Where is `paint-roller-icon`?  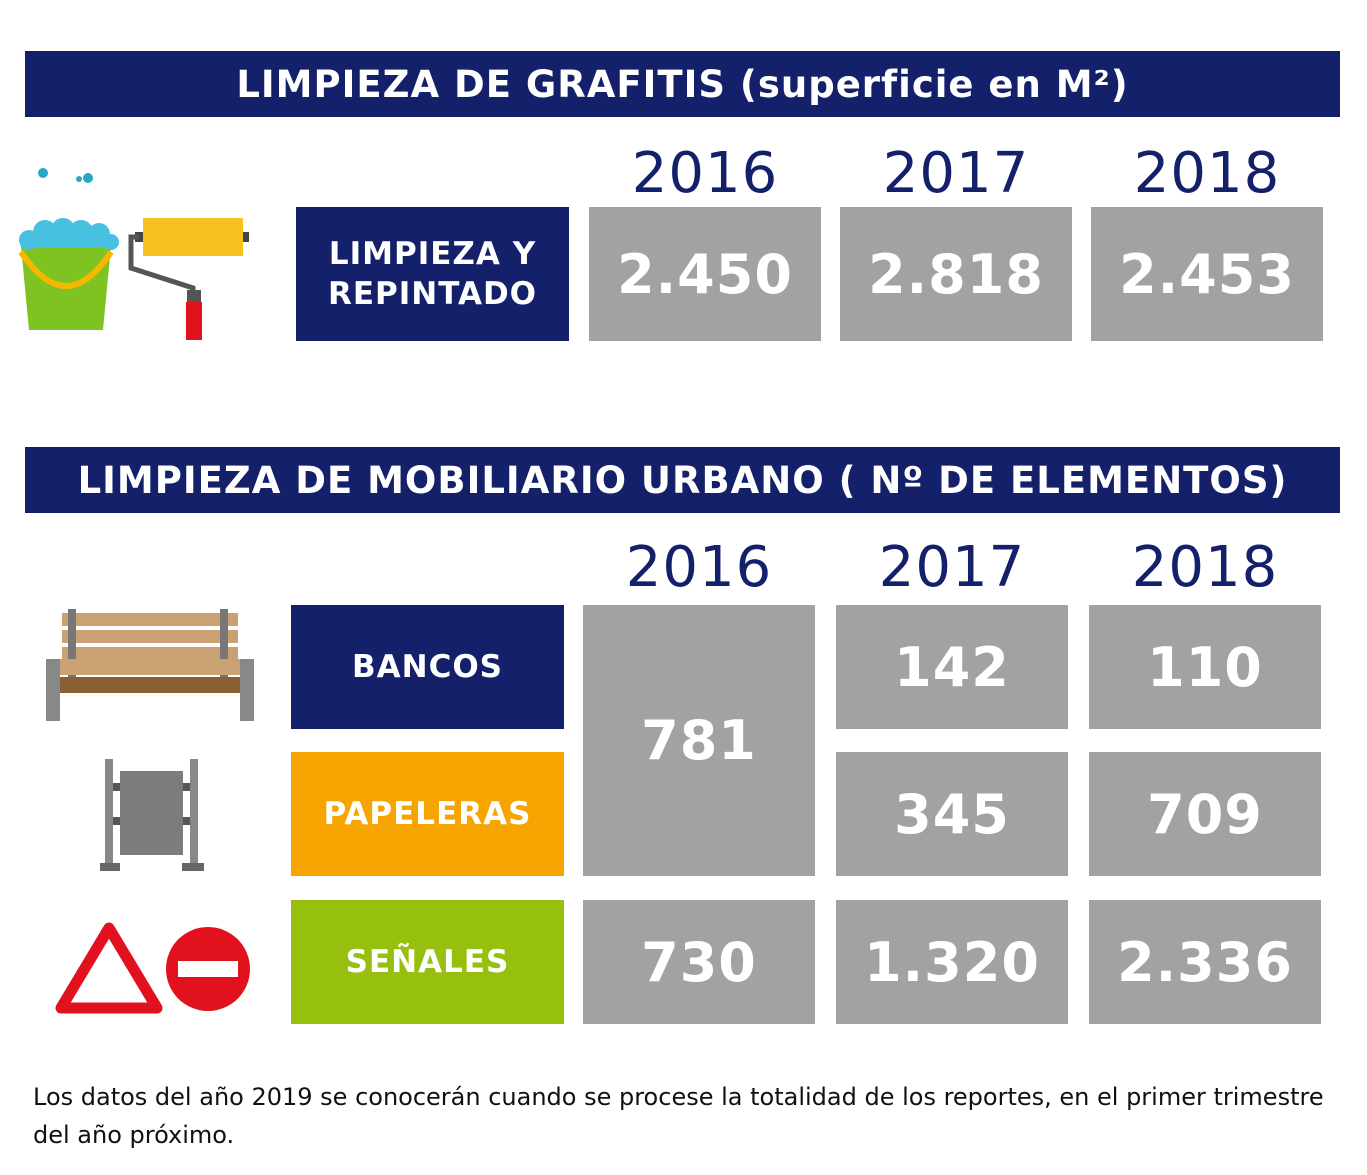 paint-roller-icon is located at coordinates (188, 279).